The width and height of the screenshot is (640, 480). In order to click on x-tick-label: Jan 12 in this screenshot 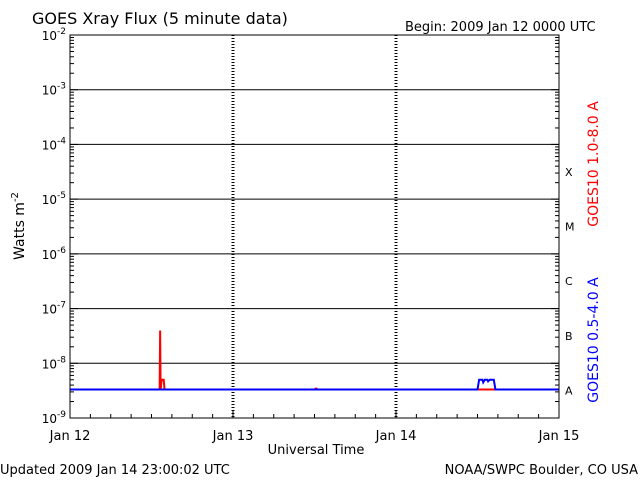, I will do `click(70, 436)`.